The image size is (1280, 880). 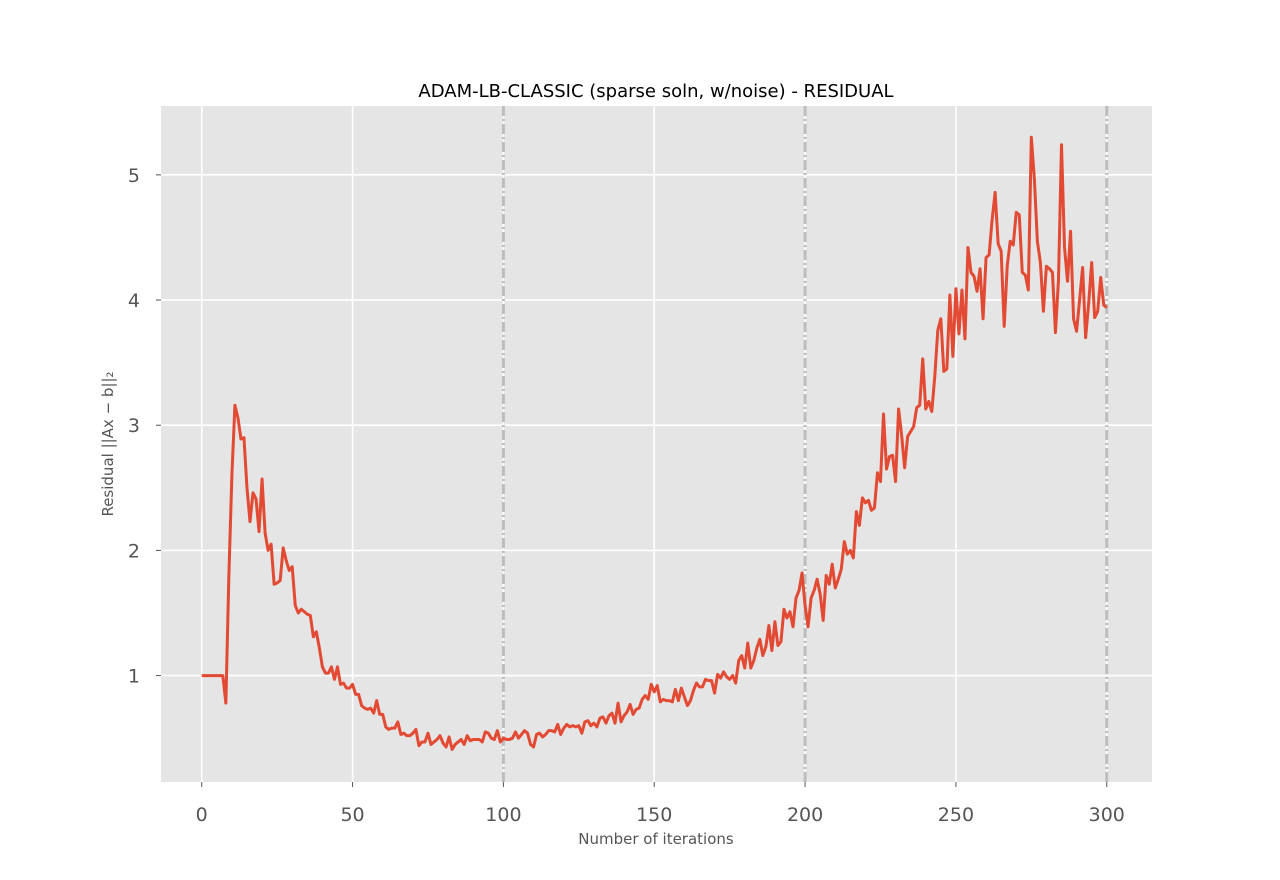 I want to click on y-tick-labels: 1 2 3 4 5, so click(x=134, y=426).